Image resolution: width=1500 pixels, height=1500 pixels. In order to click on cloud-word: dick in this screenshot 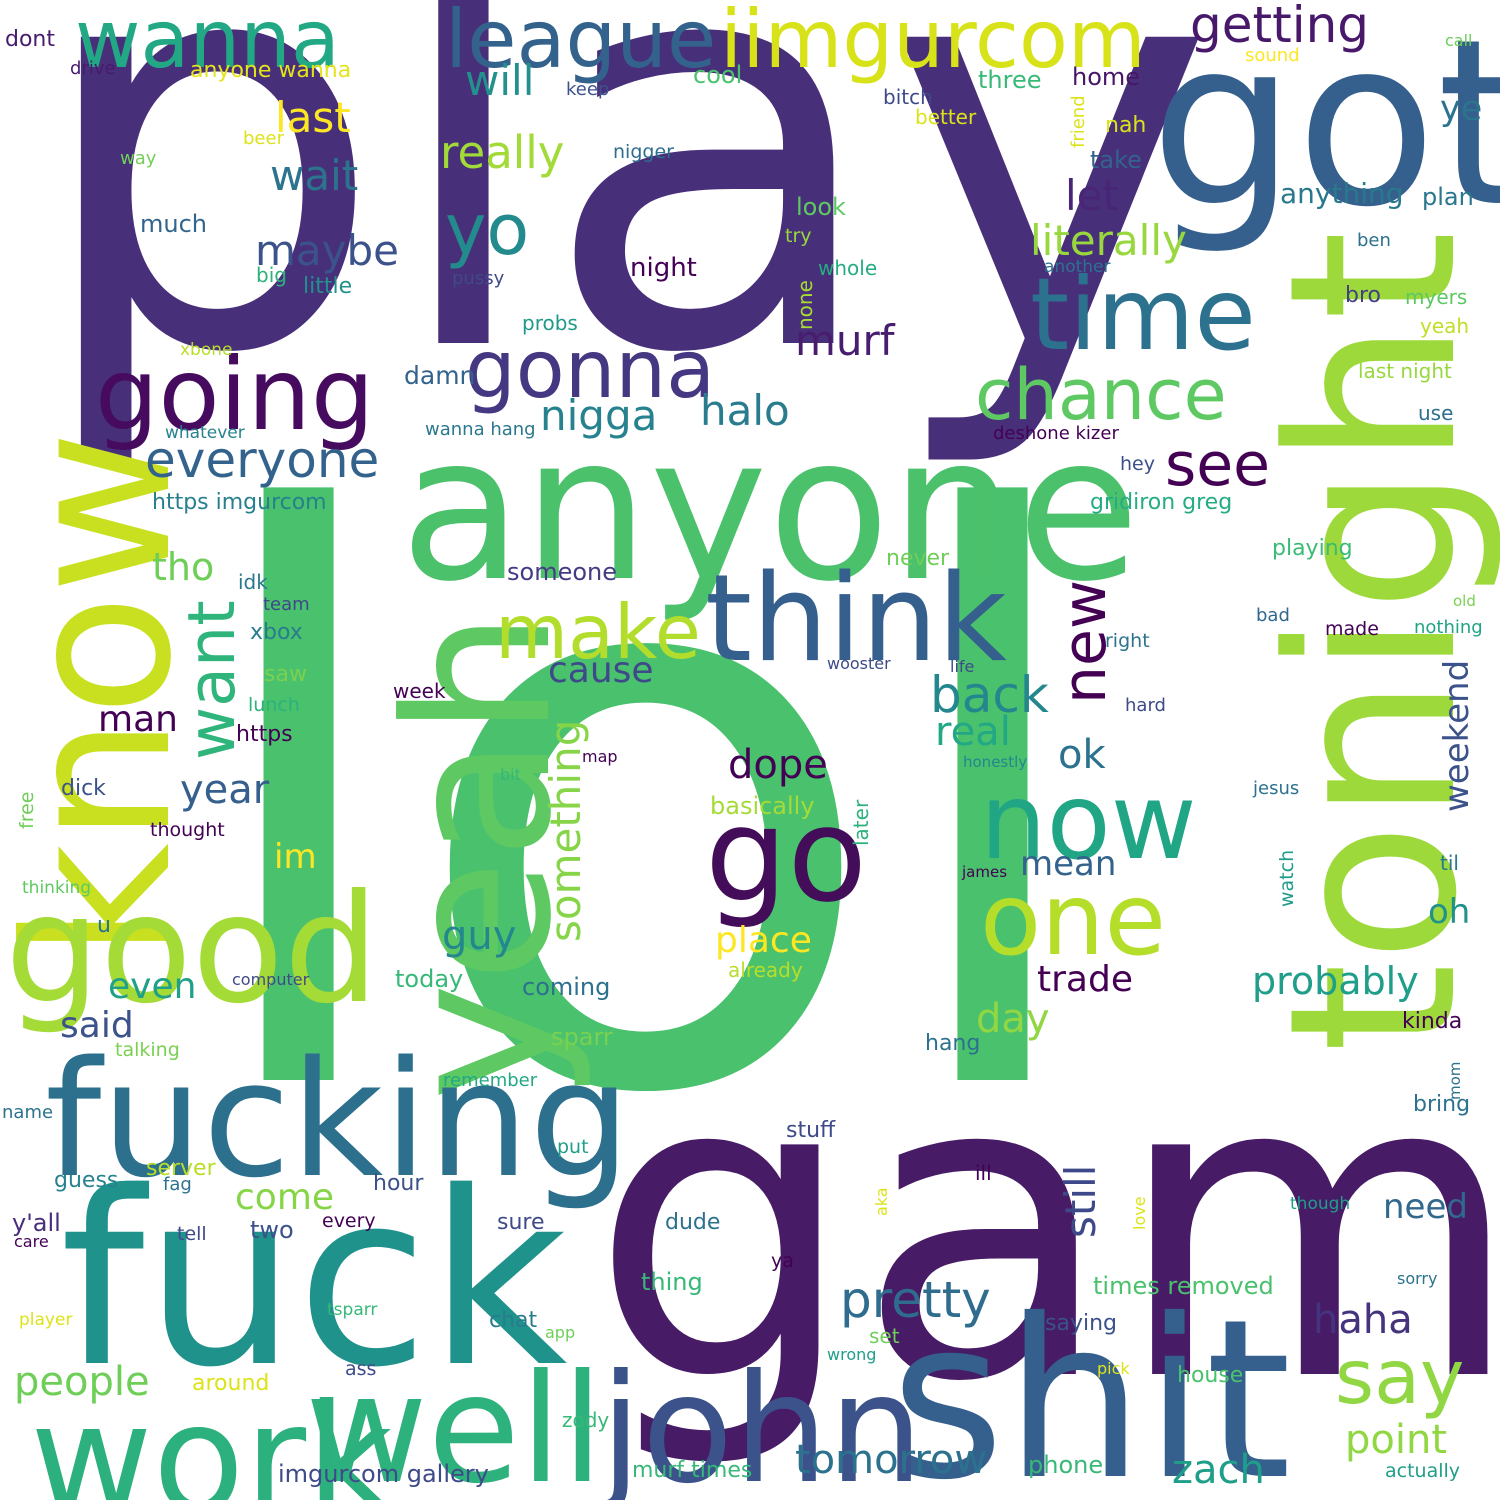, I will do `click(83, 788)`.